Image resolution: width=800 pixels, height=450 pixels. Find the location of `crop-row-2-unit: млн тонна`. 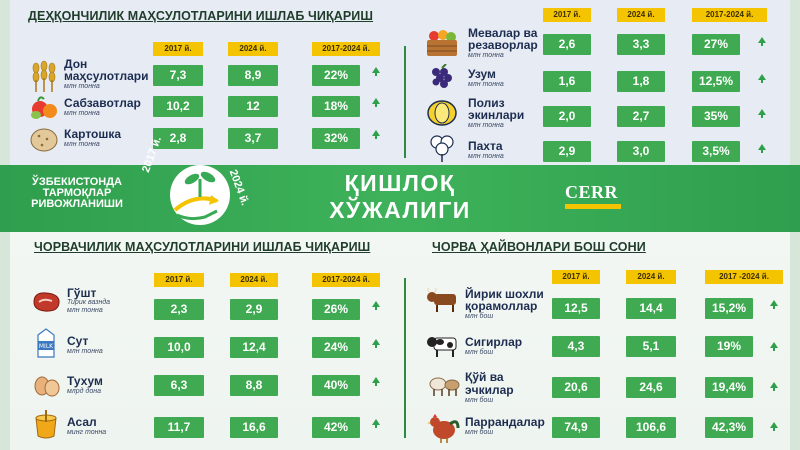

crop-row-2-unit: млн тонна is located at coordinates (82, 113).